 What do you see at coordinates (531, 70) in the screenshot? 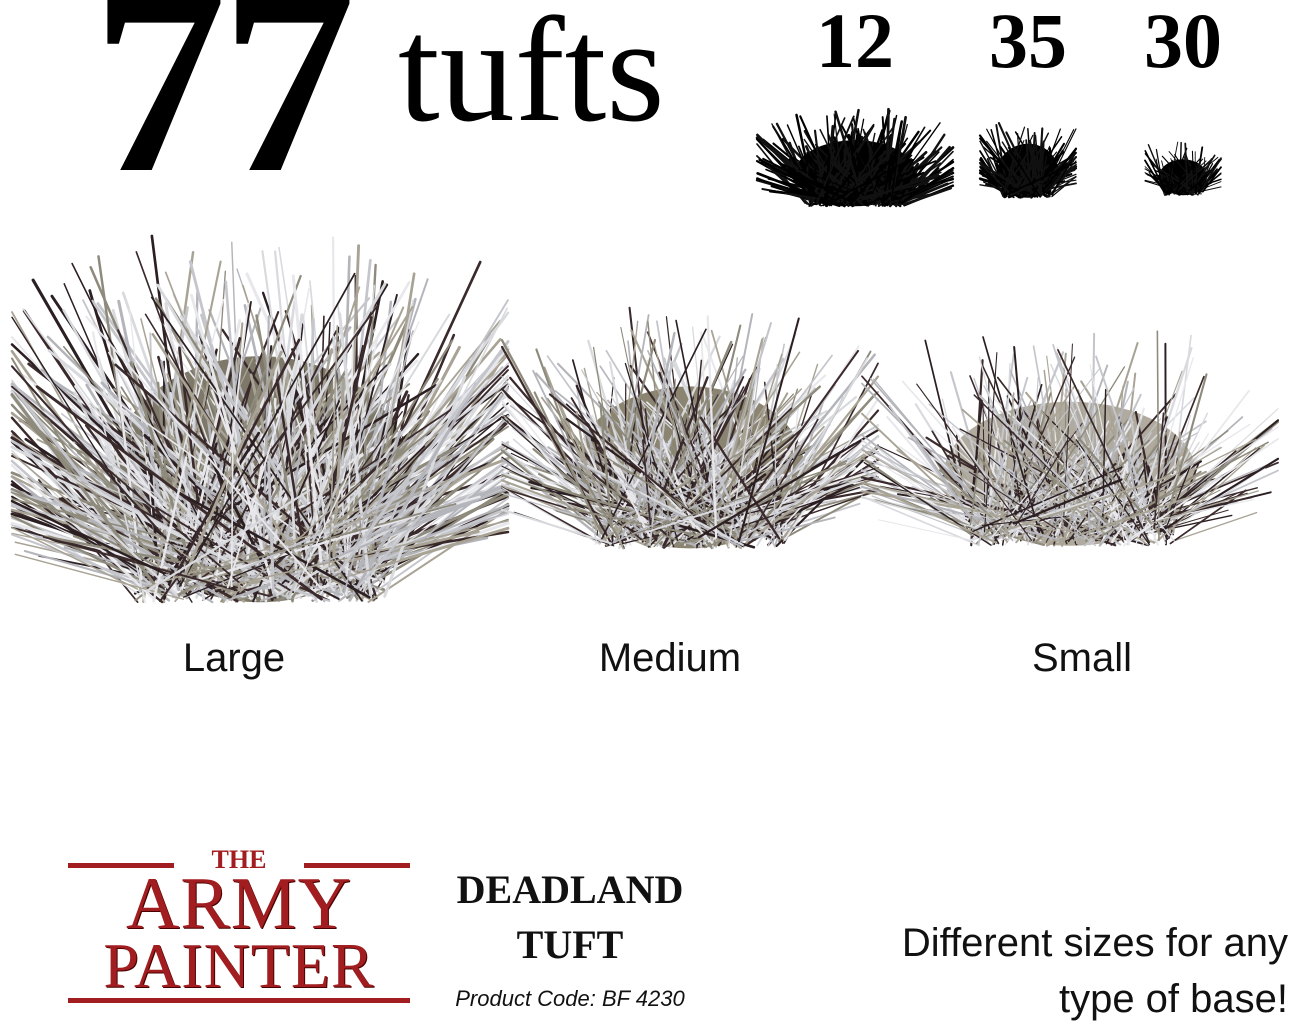
I see `tufts-word: tufts` at bounding box center [531, 70].